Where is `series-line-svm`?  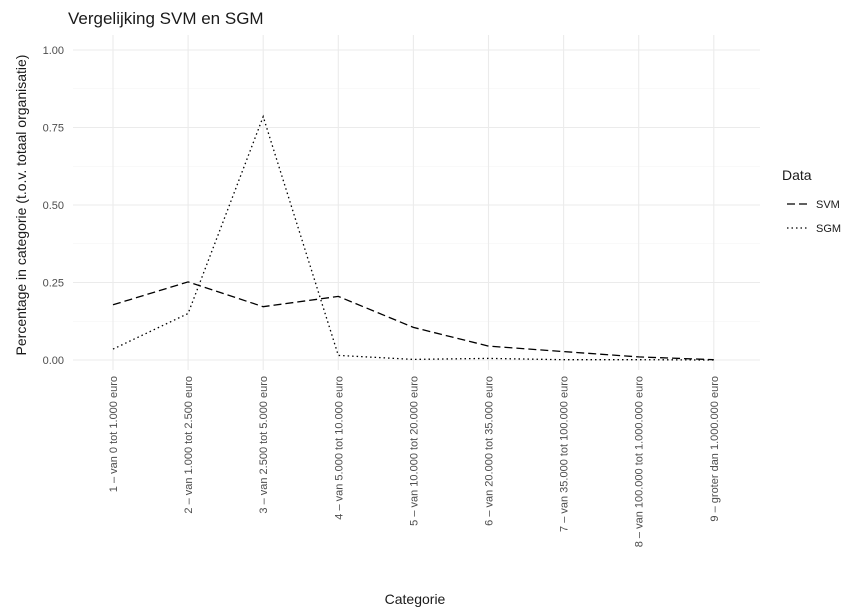
series-line-svm is located at coordinates (413, 321).